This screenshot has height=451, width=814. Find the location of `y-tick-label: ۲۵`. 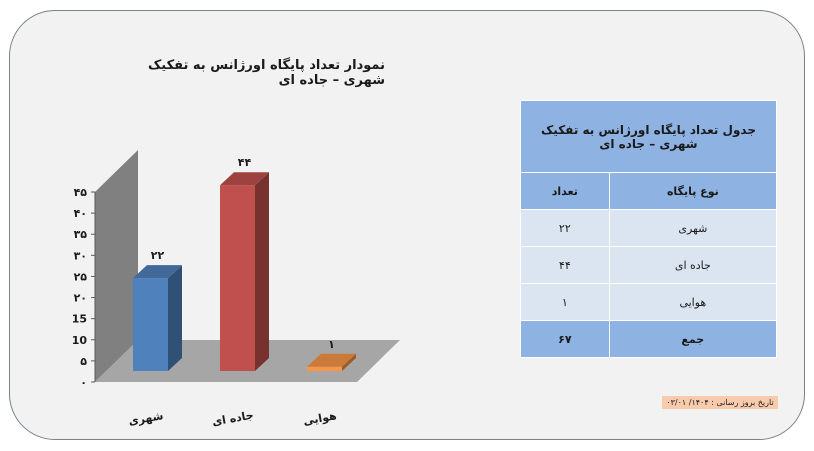

y-tick-label: ۲۵ is located at coordinates (81, 276).